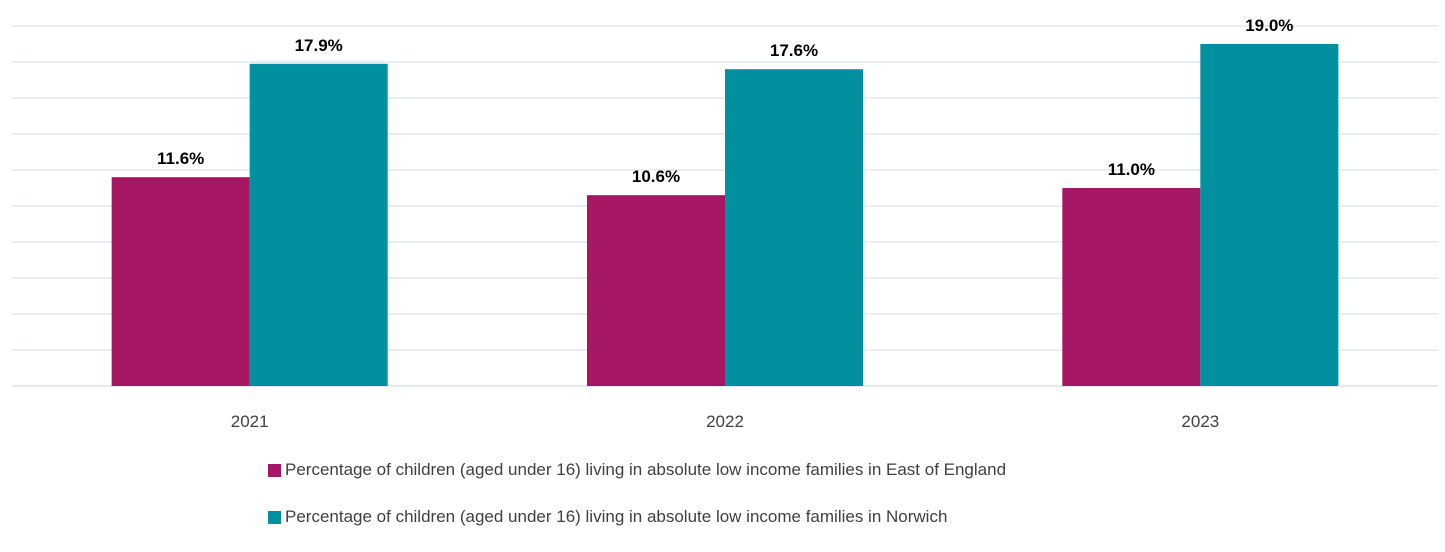  I want to click on x-tick-label-2021: 2021, so click(250, 421).